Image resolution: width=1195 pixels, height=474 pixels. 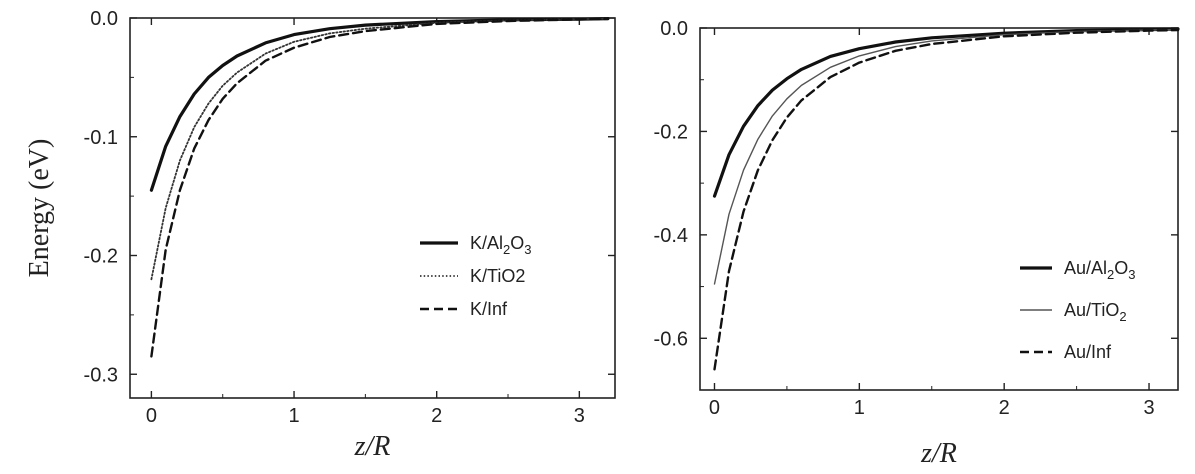 I want to click on legend-label: Au/TiO2, so click(x=1095, y=312).